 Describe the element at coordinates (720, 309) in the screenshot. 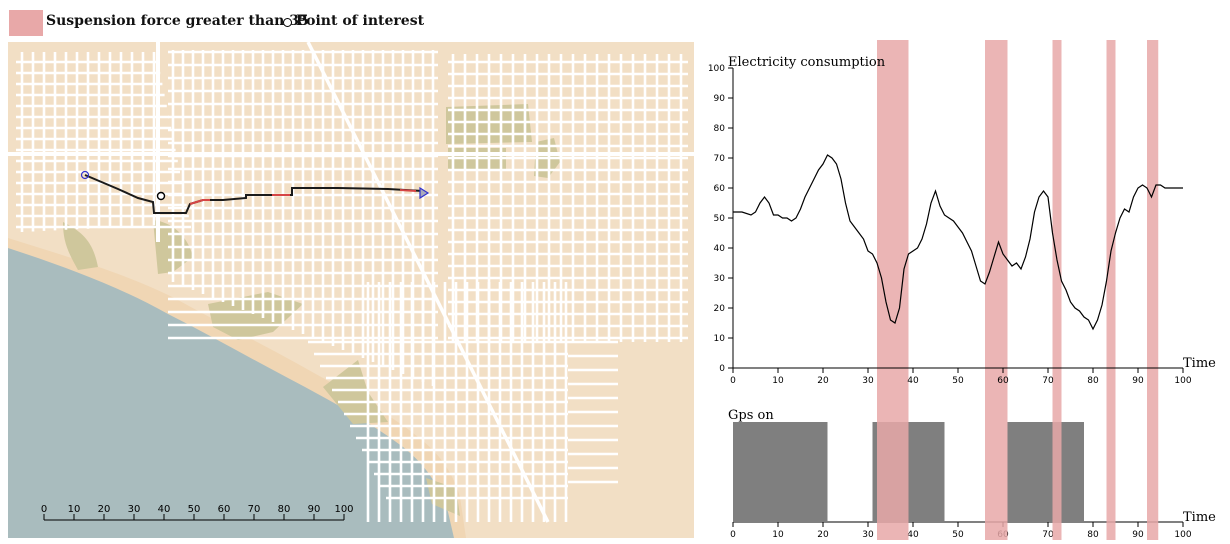

I see `electricity-y-tick-label: 20` at that location.